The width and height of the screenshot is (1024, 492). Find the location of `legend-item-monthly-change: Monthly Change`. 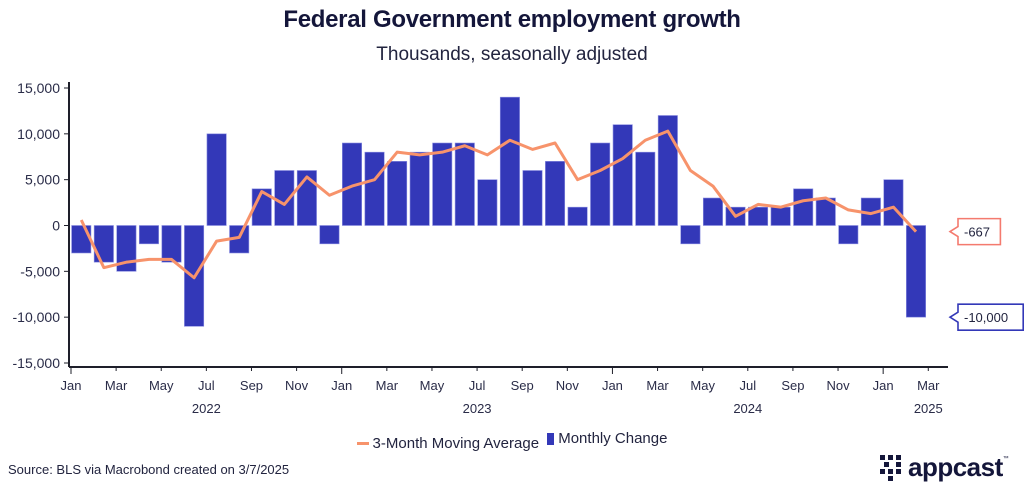

legend-item-monthly-change: Monthly Change is located at coordinates (607, 438).